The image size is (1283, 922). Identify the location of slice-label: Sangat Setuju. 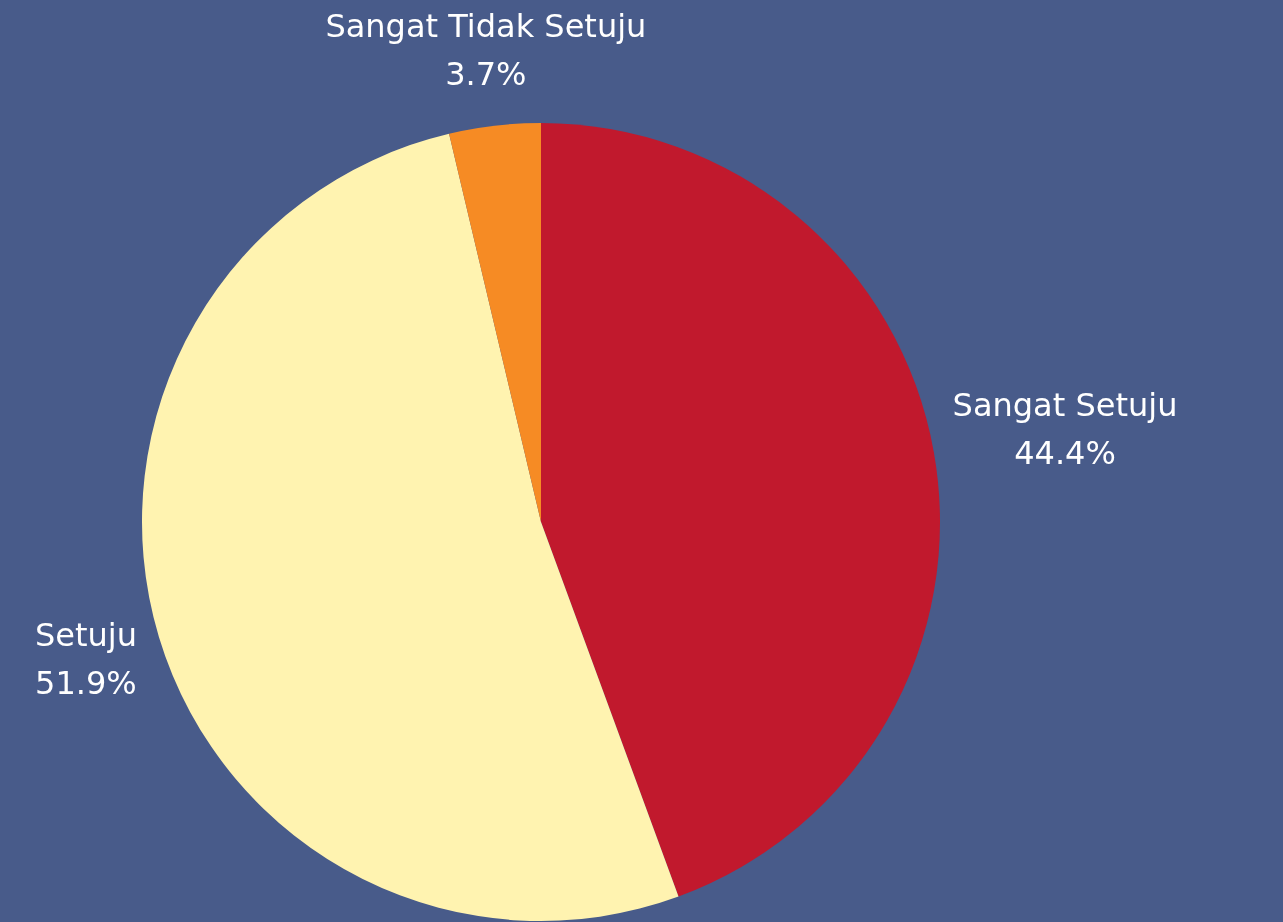
(1065, 404).